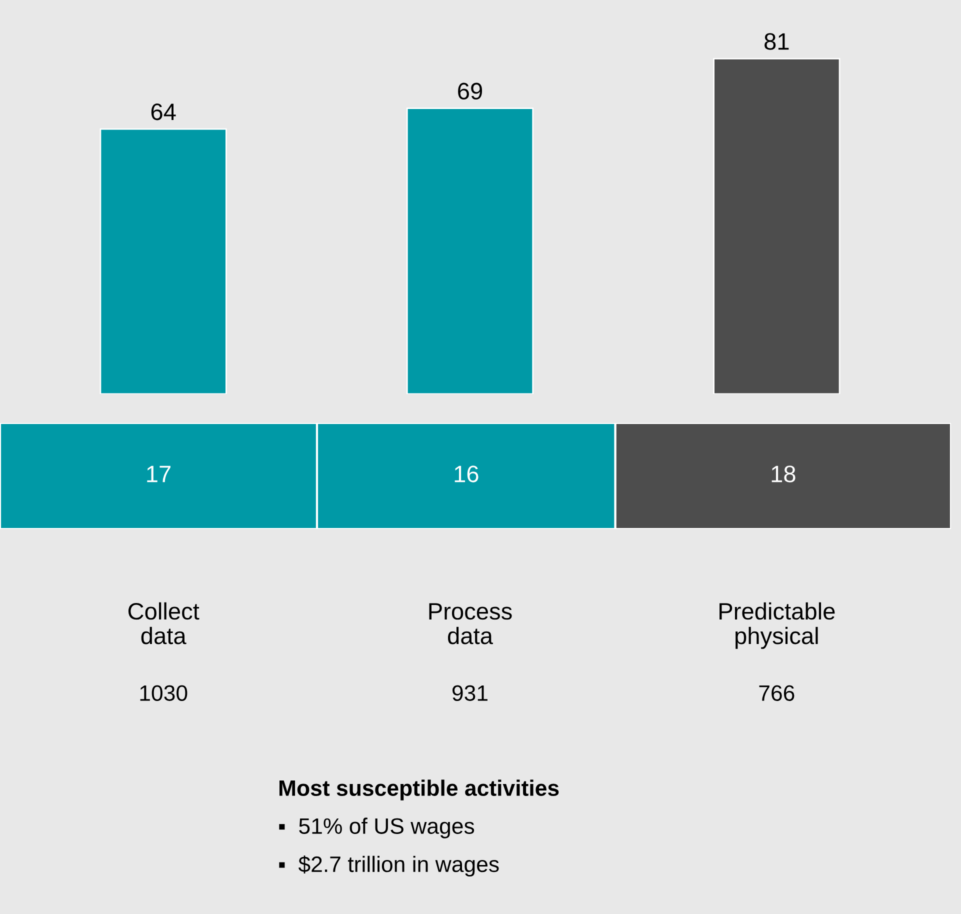  What do you see at coordinates (466, 474) in the screenshot?
I see `data-label: 16` at bounding box center [466, 474].